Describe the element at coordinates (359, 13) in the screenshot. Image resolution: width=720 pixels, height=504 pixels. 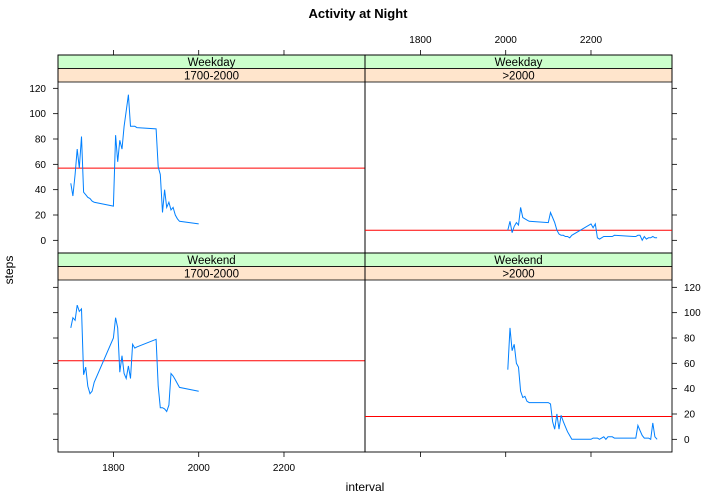
I see `chart-title: Activity at Night` at that location.